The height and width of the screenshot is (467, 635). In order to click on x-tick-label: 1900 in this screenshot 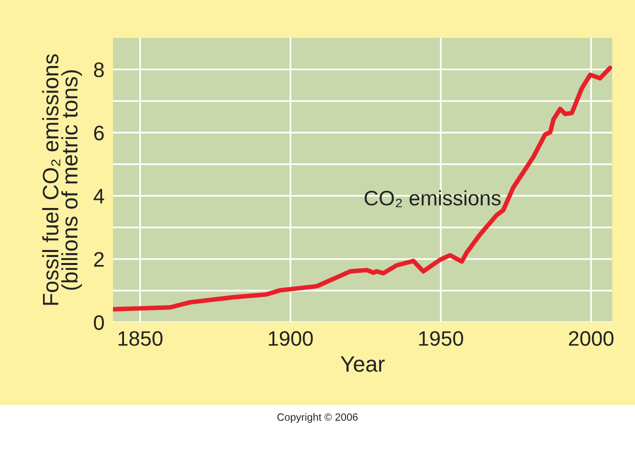, I will do `click(290, 338)`.